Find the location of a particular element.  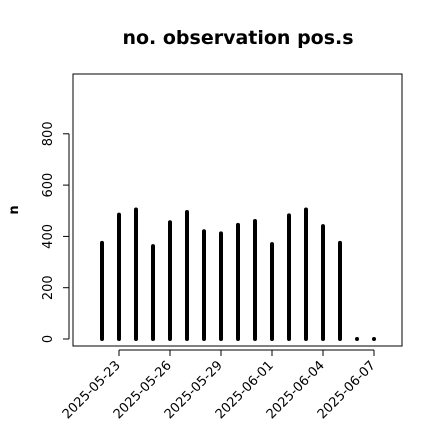

y-tick-label: 800 is located at coordinates (48, 133).